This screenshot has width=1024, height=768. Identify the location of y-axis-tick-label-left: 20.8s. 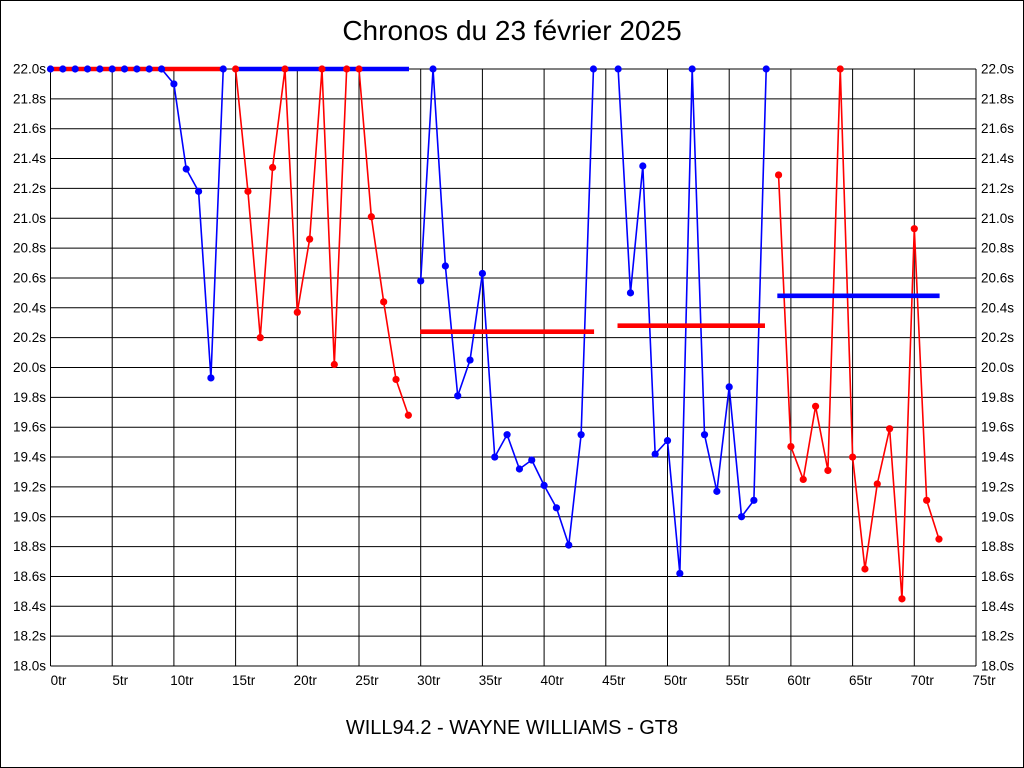
(29, 248).